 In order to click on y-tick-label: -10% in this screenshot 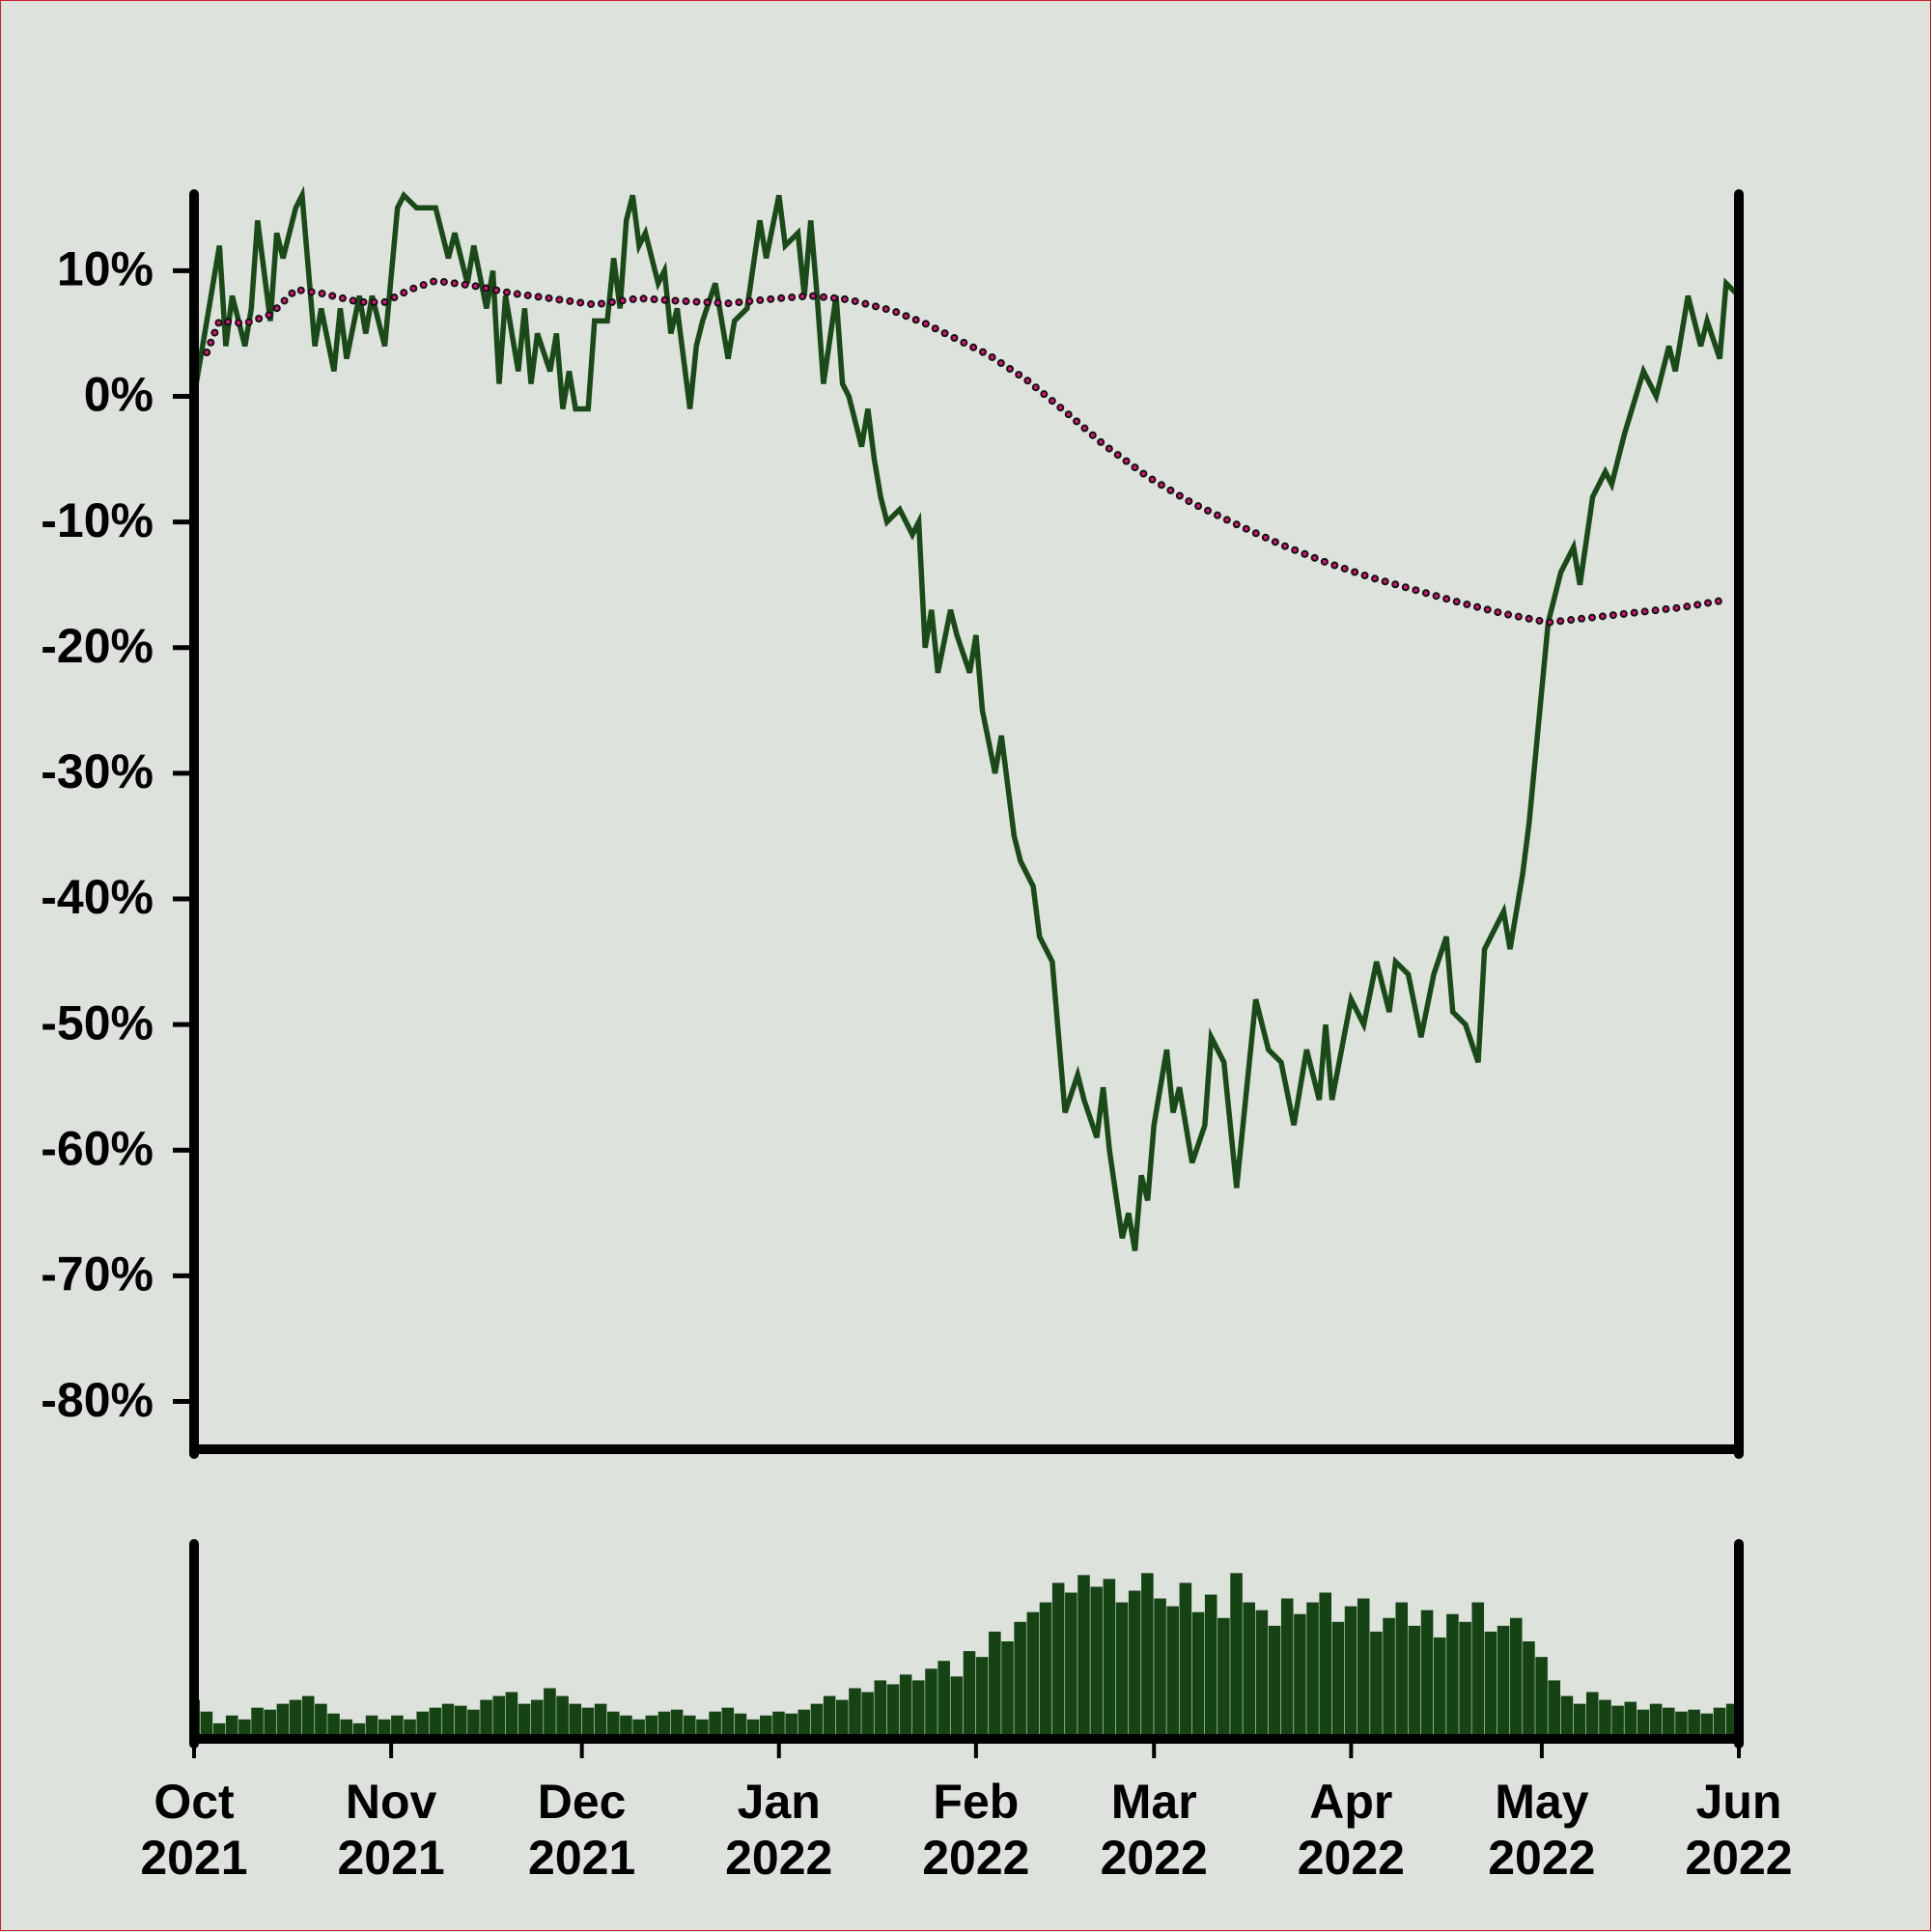, I will do `click(97, 520)`.